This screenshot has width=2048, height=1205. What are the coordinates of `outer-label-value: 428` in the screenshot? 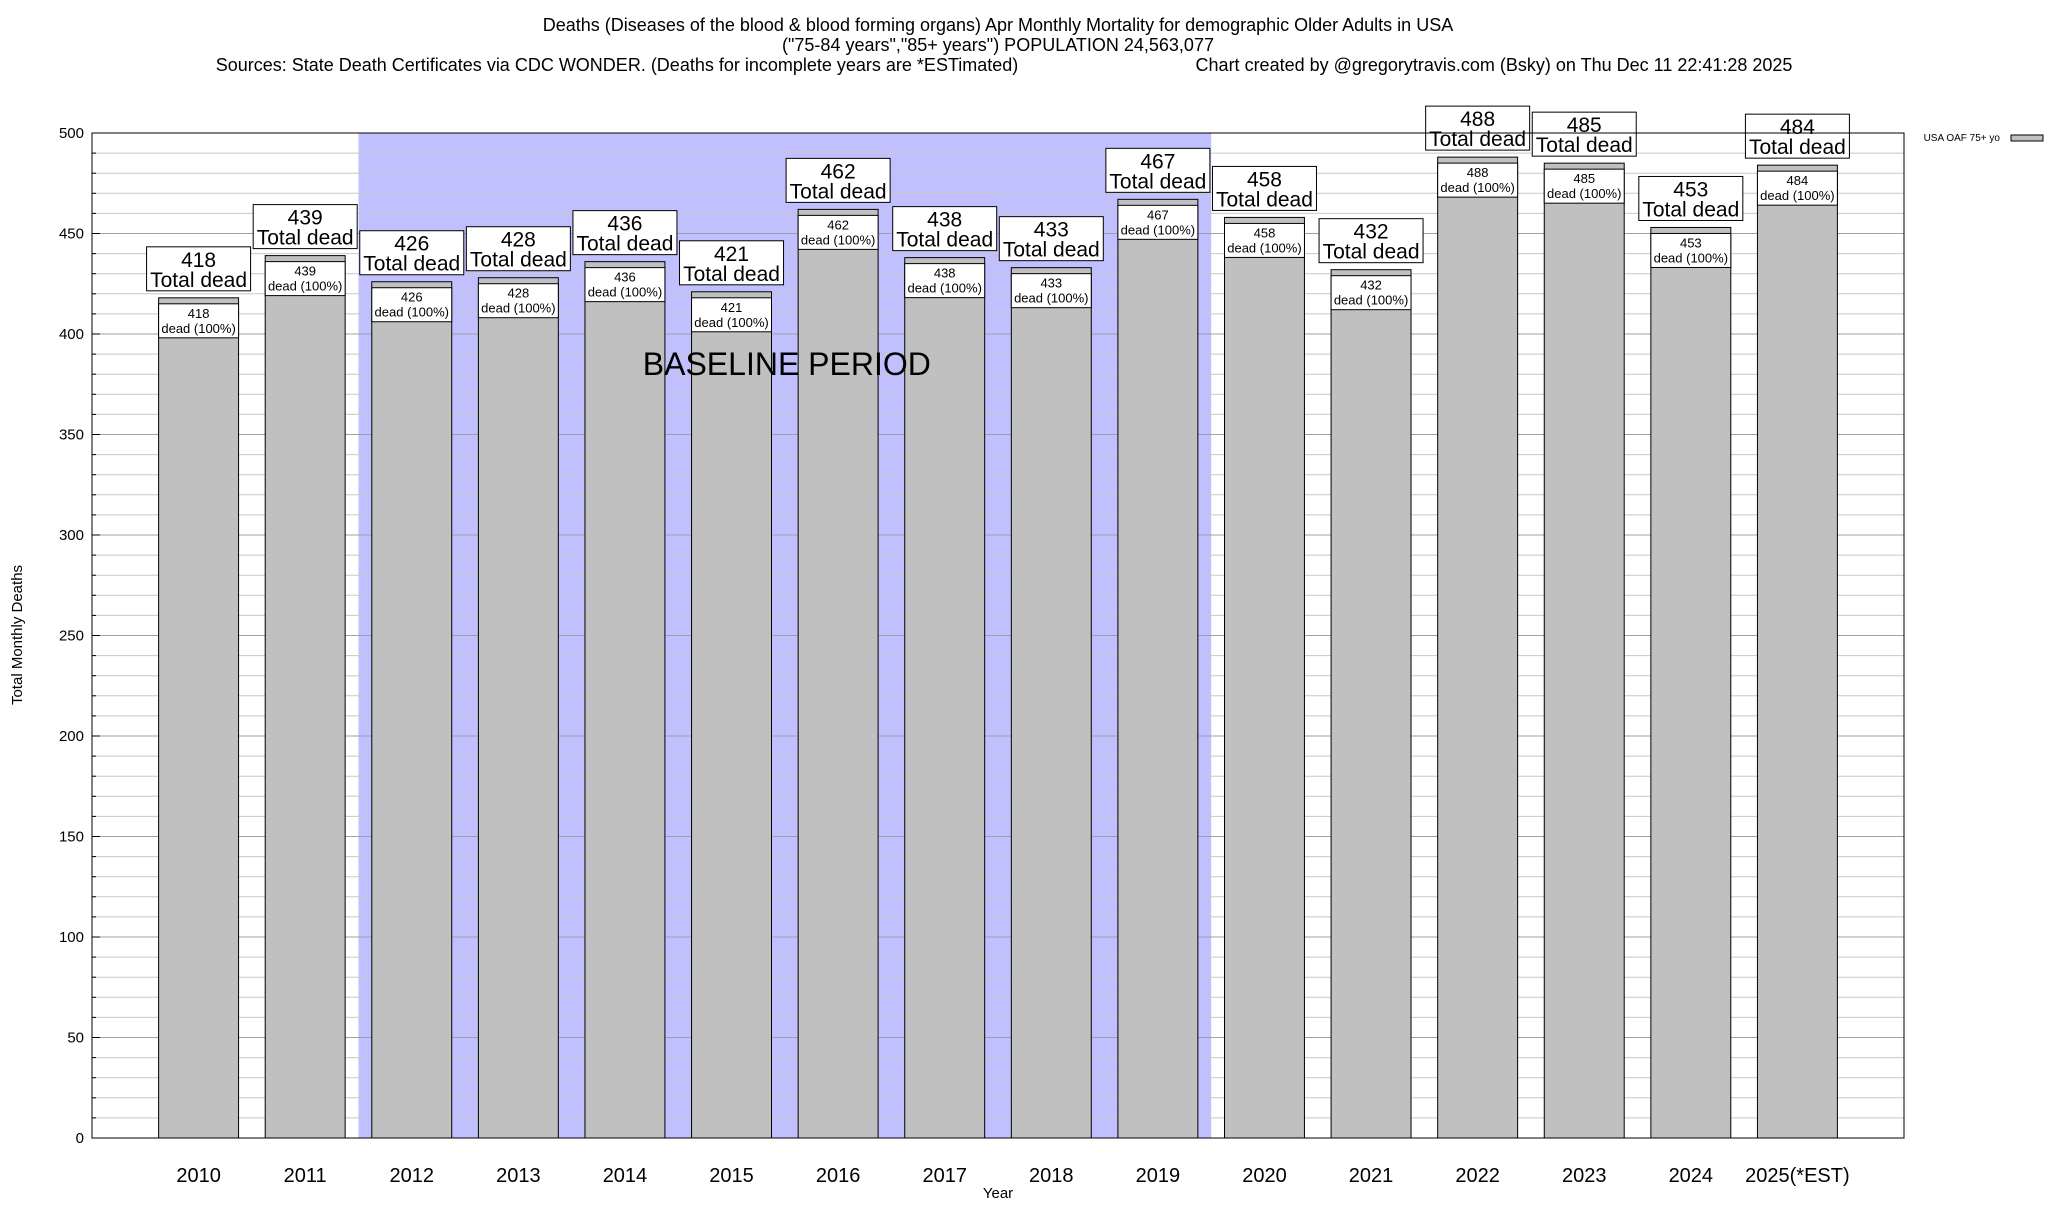 It's located at (518, 240).